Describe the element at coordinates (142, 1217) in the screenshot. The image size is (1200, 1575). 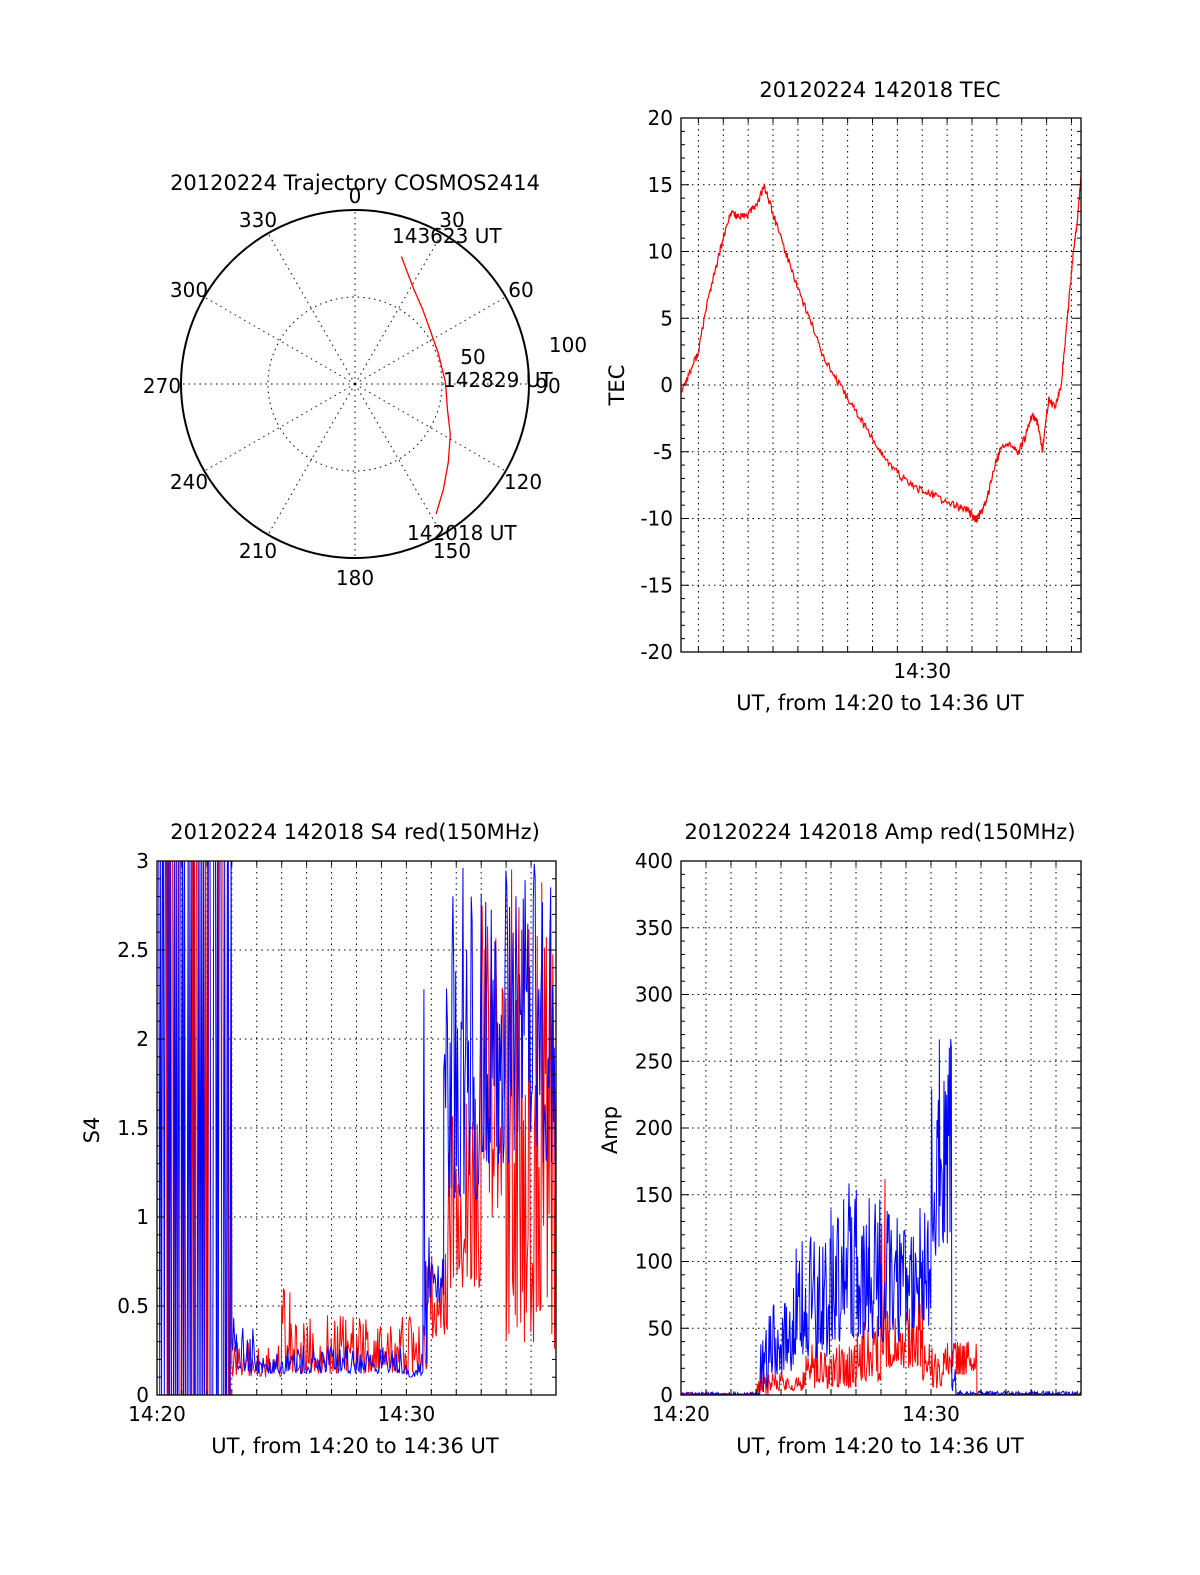
I see `s4-y-tick-label: 1` at that location.